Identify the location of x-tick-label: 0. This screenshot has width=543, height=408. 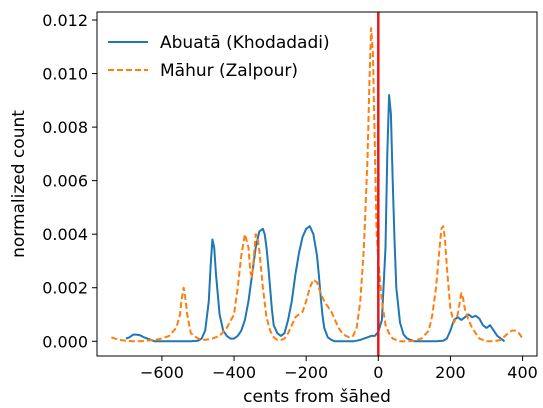
(378, 372).